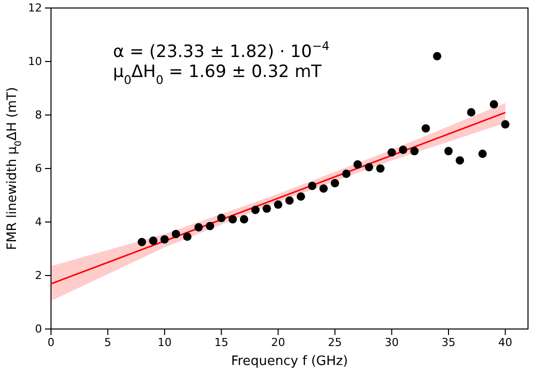 Image resolution: width=550 pixels, height=377 pixels. What do you see at coordinates (51, 342) in the screenshot?
I see `x-tick-label: 0` at bounding box center [51, 342].